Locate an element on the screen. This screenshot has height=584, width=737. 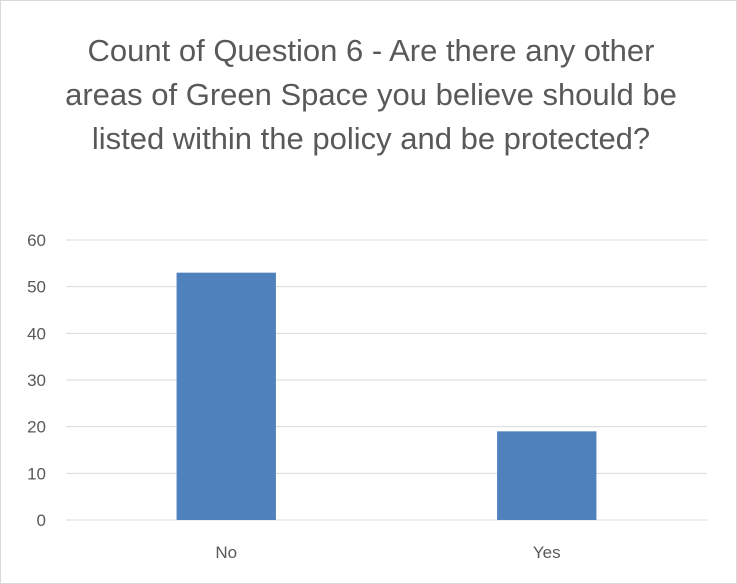
x-axis-tick-labels: No Yes is located at coordinates (387, 552).